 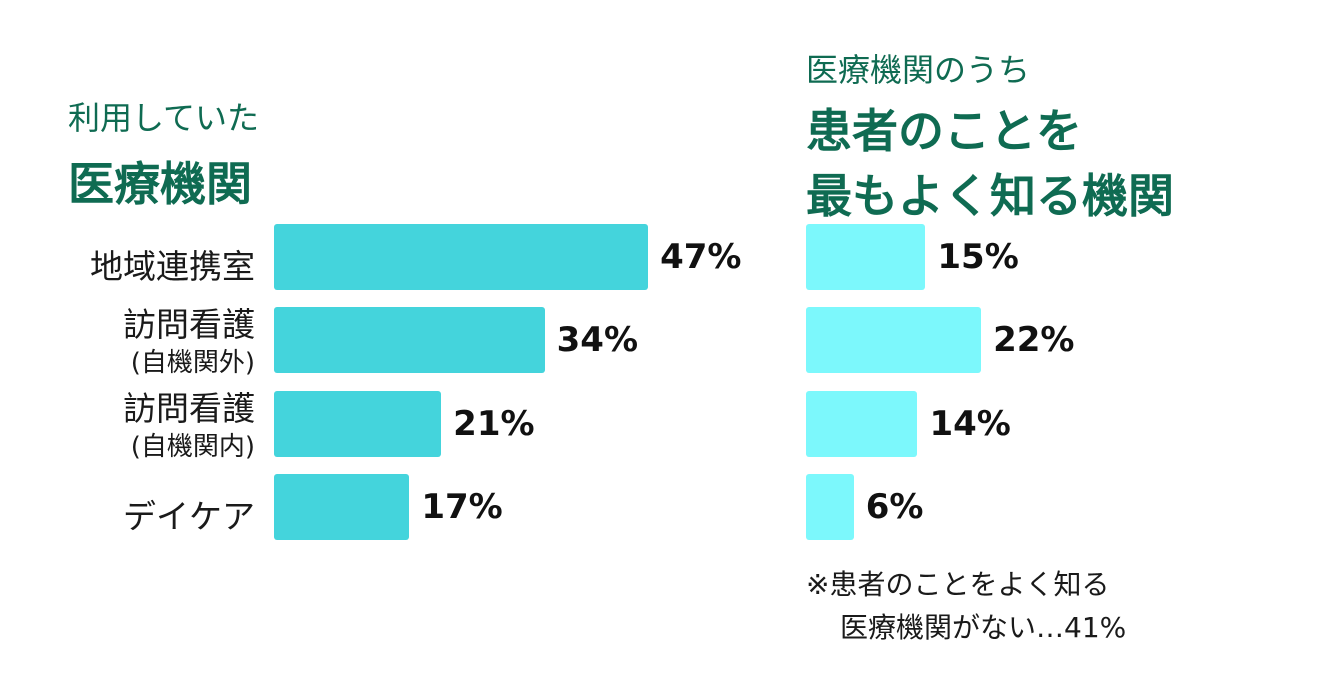 I want to click on right-value-label-3: 14%, so click(x=970, y=424).